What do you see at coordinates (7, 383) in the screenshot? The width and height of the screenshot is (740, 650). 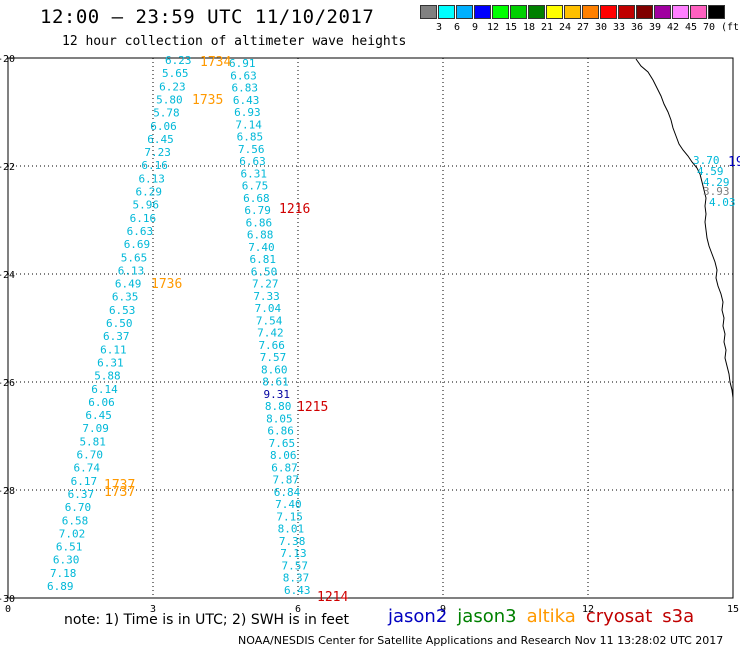 I see `lat-tick-label: -26` at bounding box center [7, 383].